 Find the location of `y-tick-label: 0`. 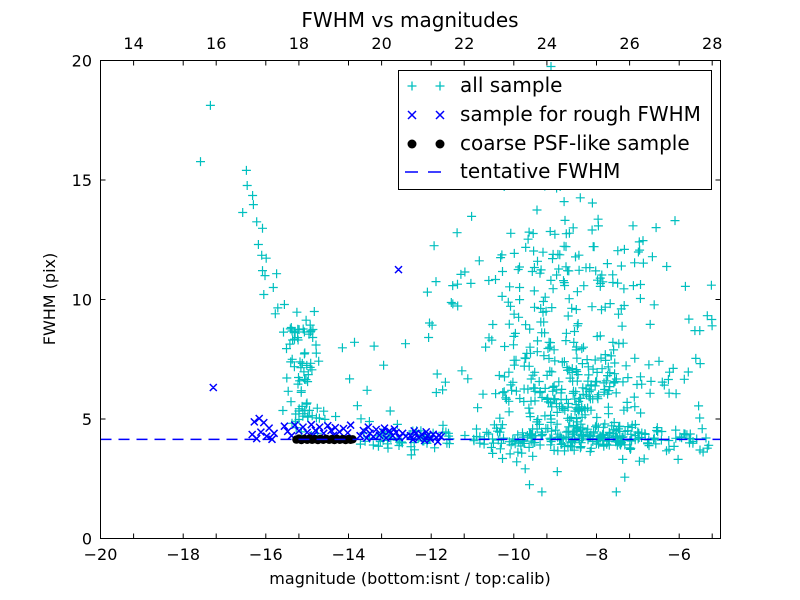

y-tick-label: 0 is located at coordinates (87, 539).